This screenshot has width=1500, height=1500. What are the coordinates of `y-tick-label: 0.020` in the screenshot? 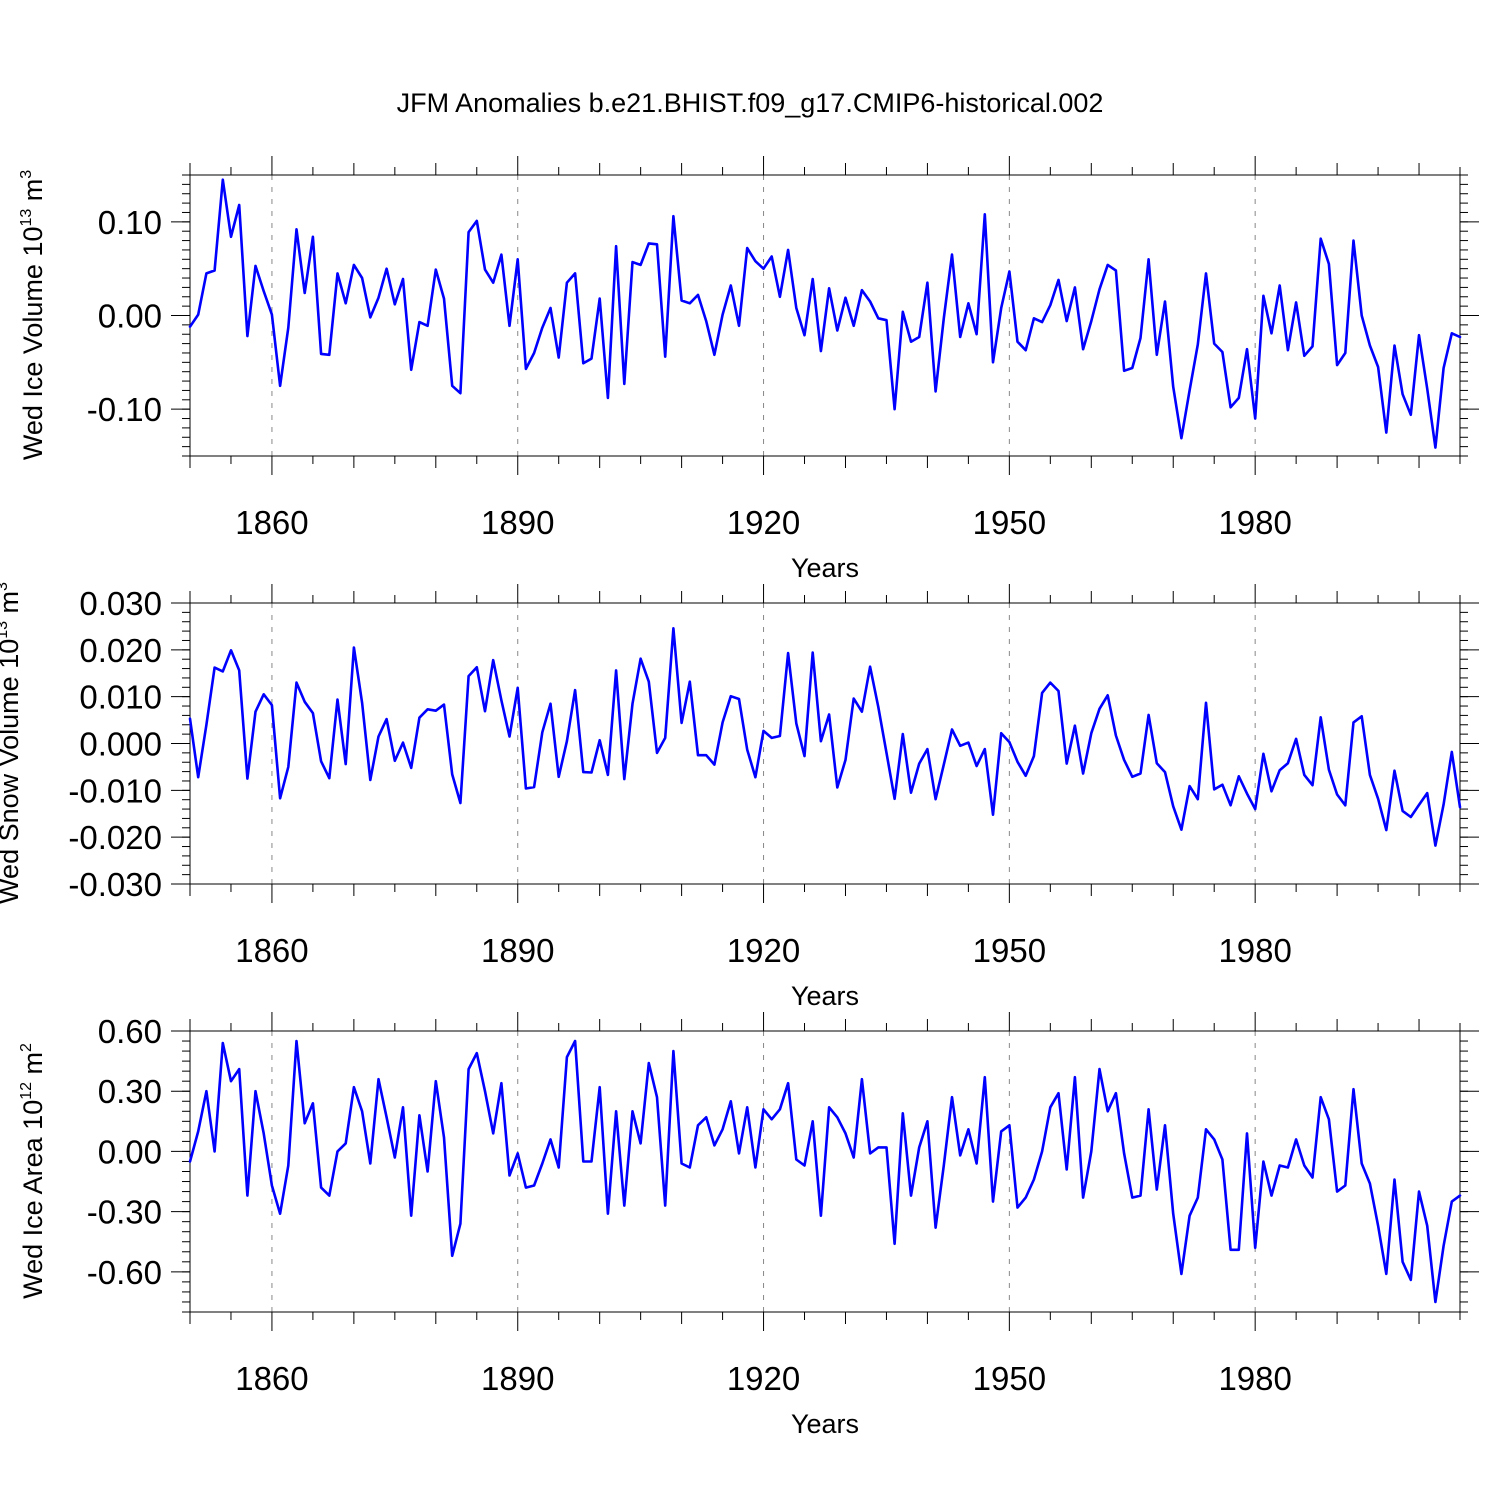 It's located at (120, 650).